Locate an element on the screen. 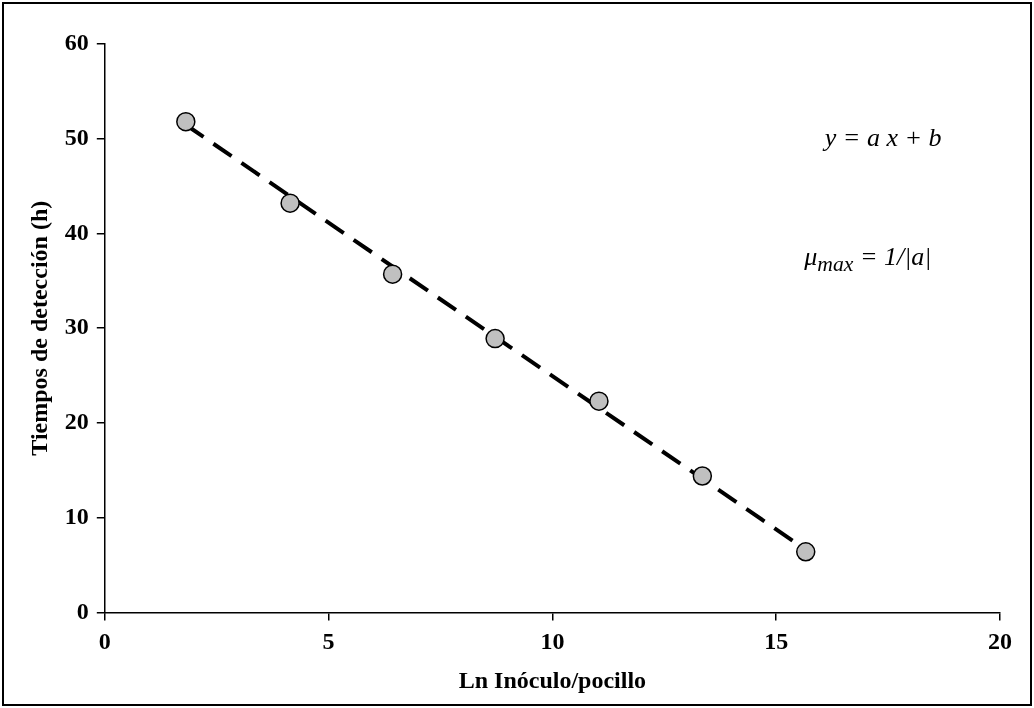 The width and height of the screenshot is (1034, 708). y-tick-label: 0 is located at coordinates (82, 610).